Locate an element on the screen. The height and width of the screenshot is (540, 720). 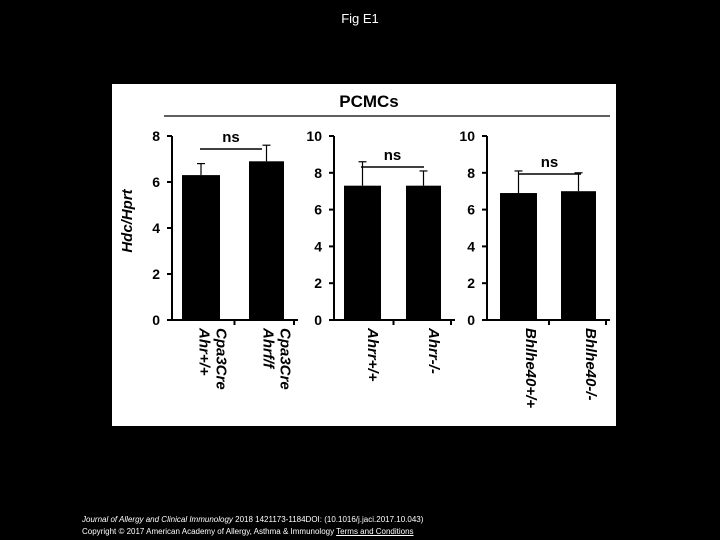
chart-2: 0 2 4 6 8 10 ns Ahrr+/+ Ahrr-/- is located at coordinates (380, 255).